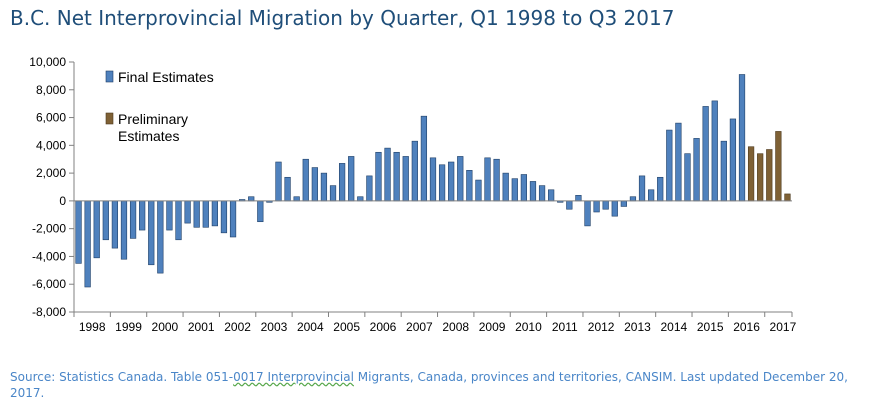 This screenshot has height=411, width=893. I want to click on y-tick-label: -4,000, so click(49, 256).